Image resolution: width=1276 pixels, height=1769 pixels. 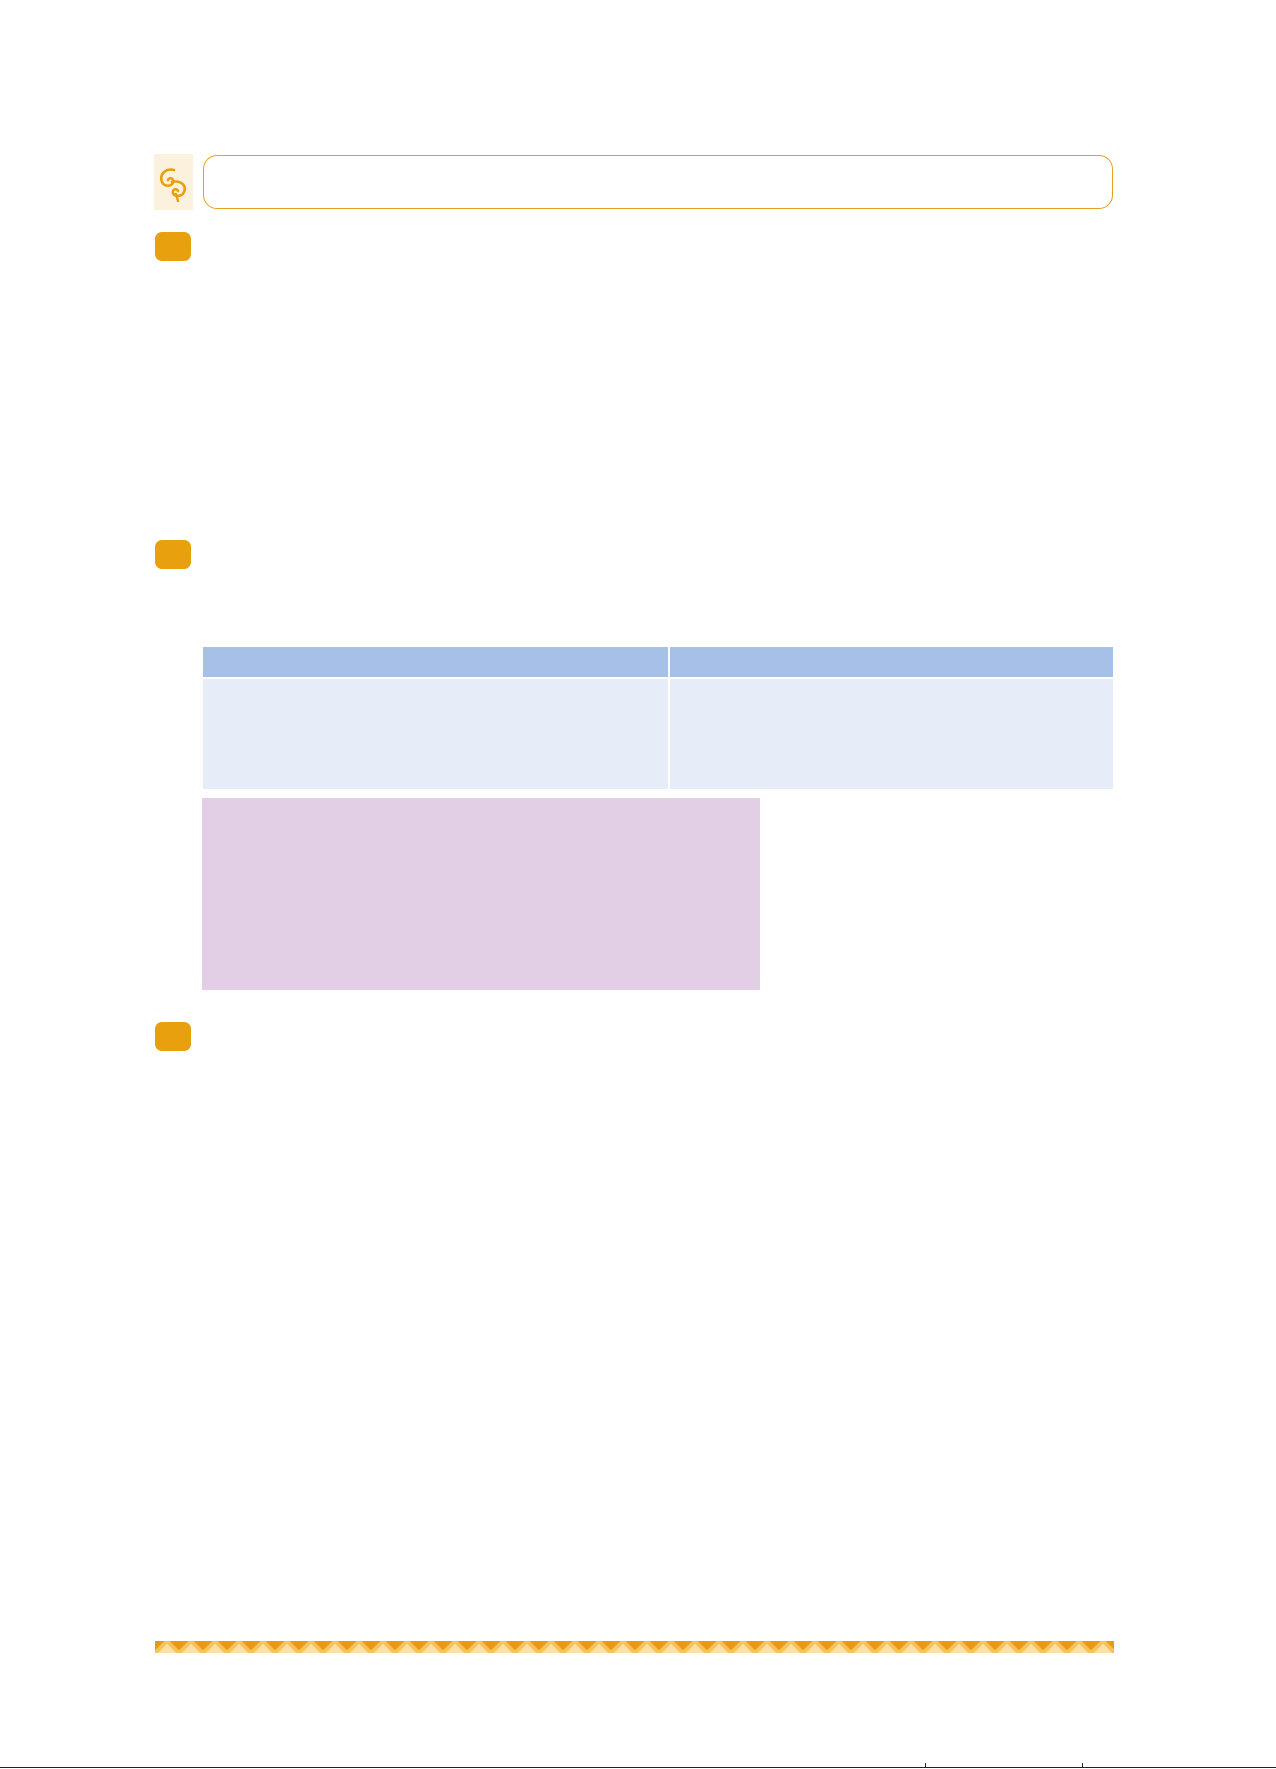 I want to click on note-box, so click(x=481, y=894).